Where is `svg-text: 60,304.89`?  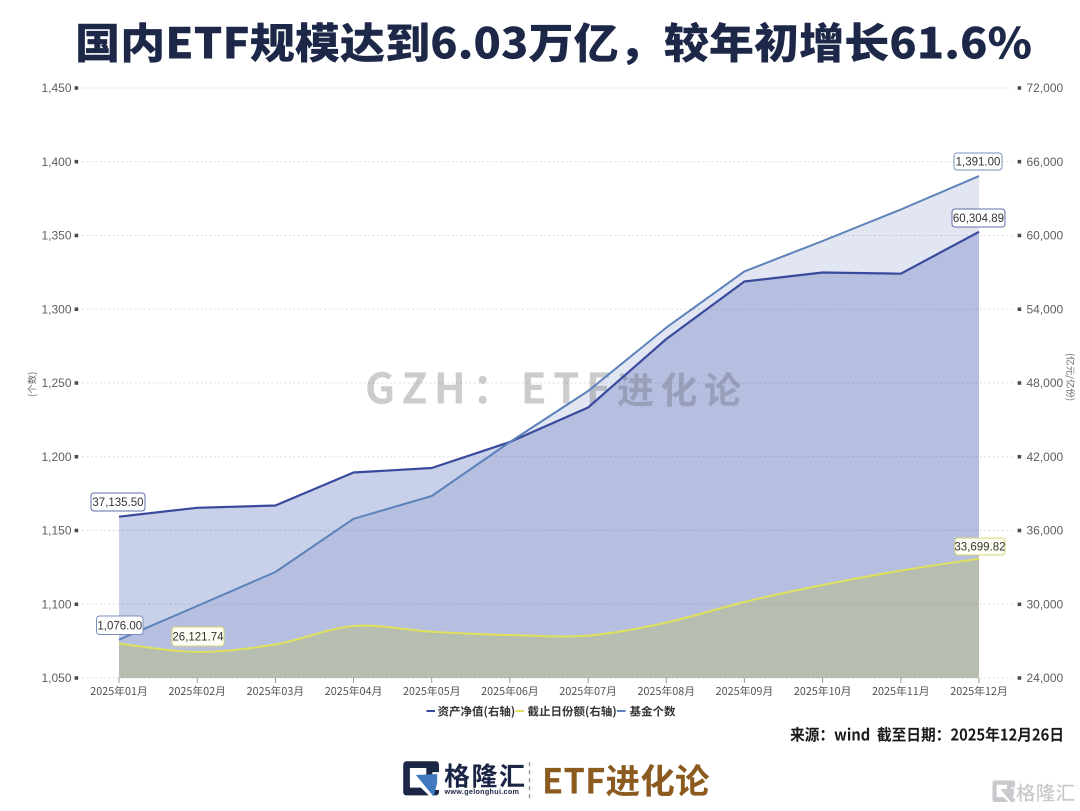 svg-text: 60,304.89 is located at coordinates (978, 219).